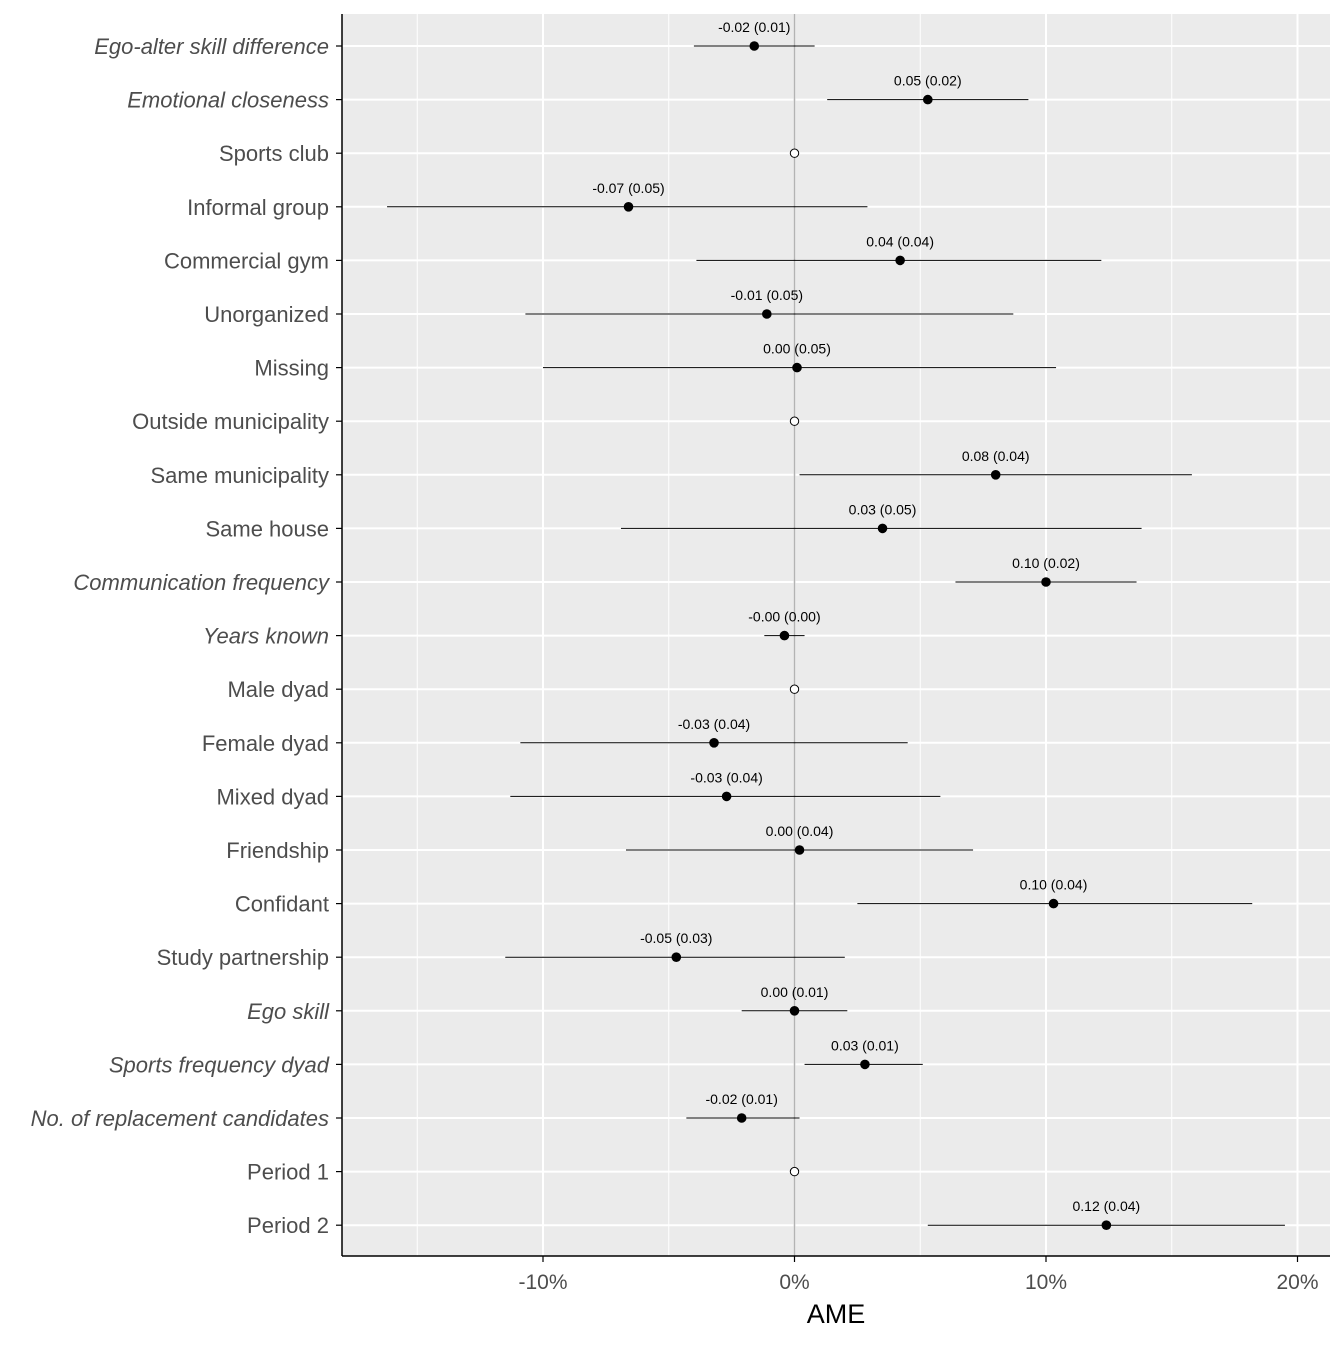 The image size is (1344, 1349). What do you see at coordinates (211, 46) in the screenshot?
I see `y-tick-label: Ego-alter skill difference` at bounding box center [211, 46].